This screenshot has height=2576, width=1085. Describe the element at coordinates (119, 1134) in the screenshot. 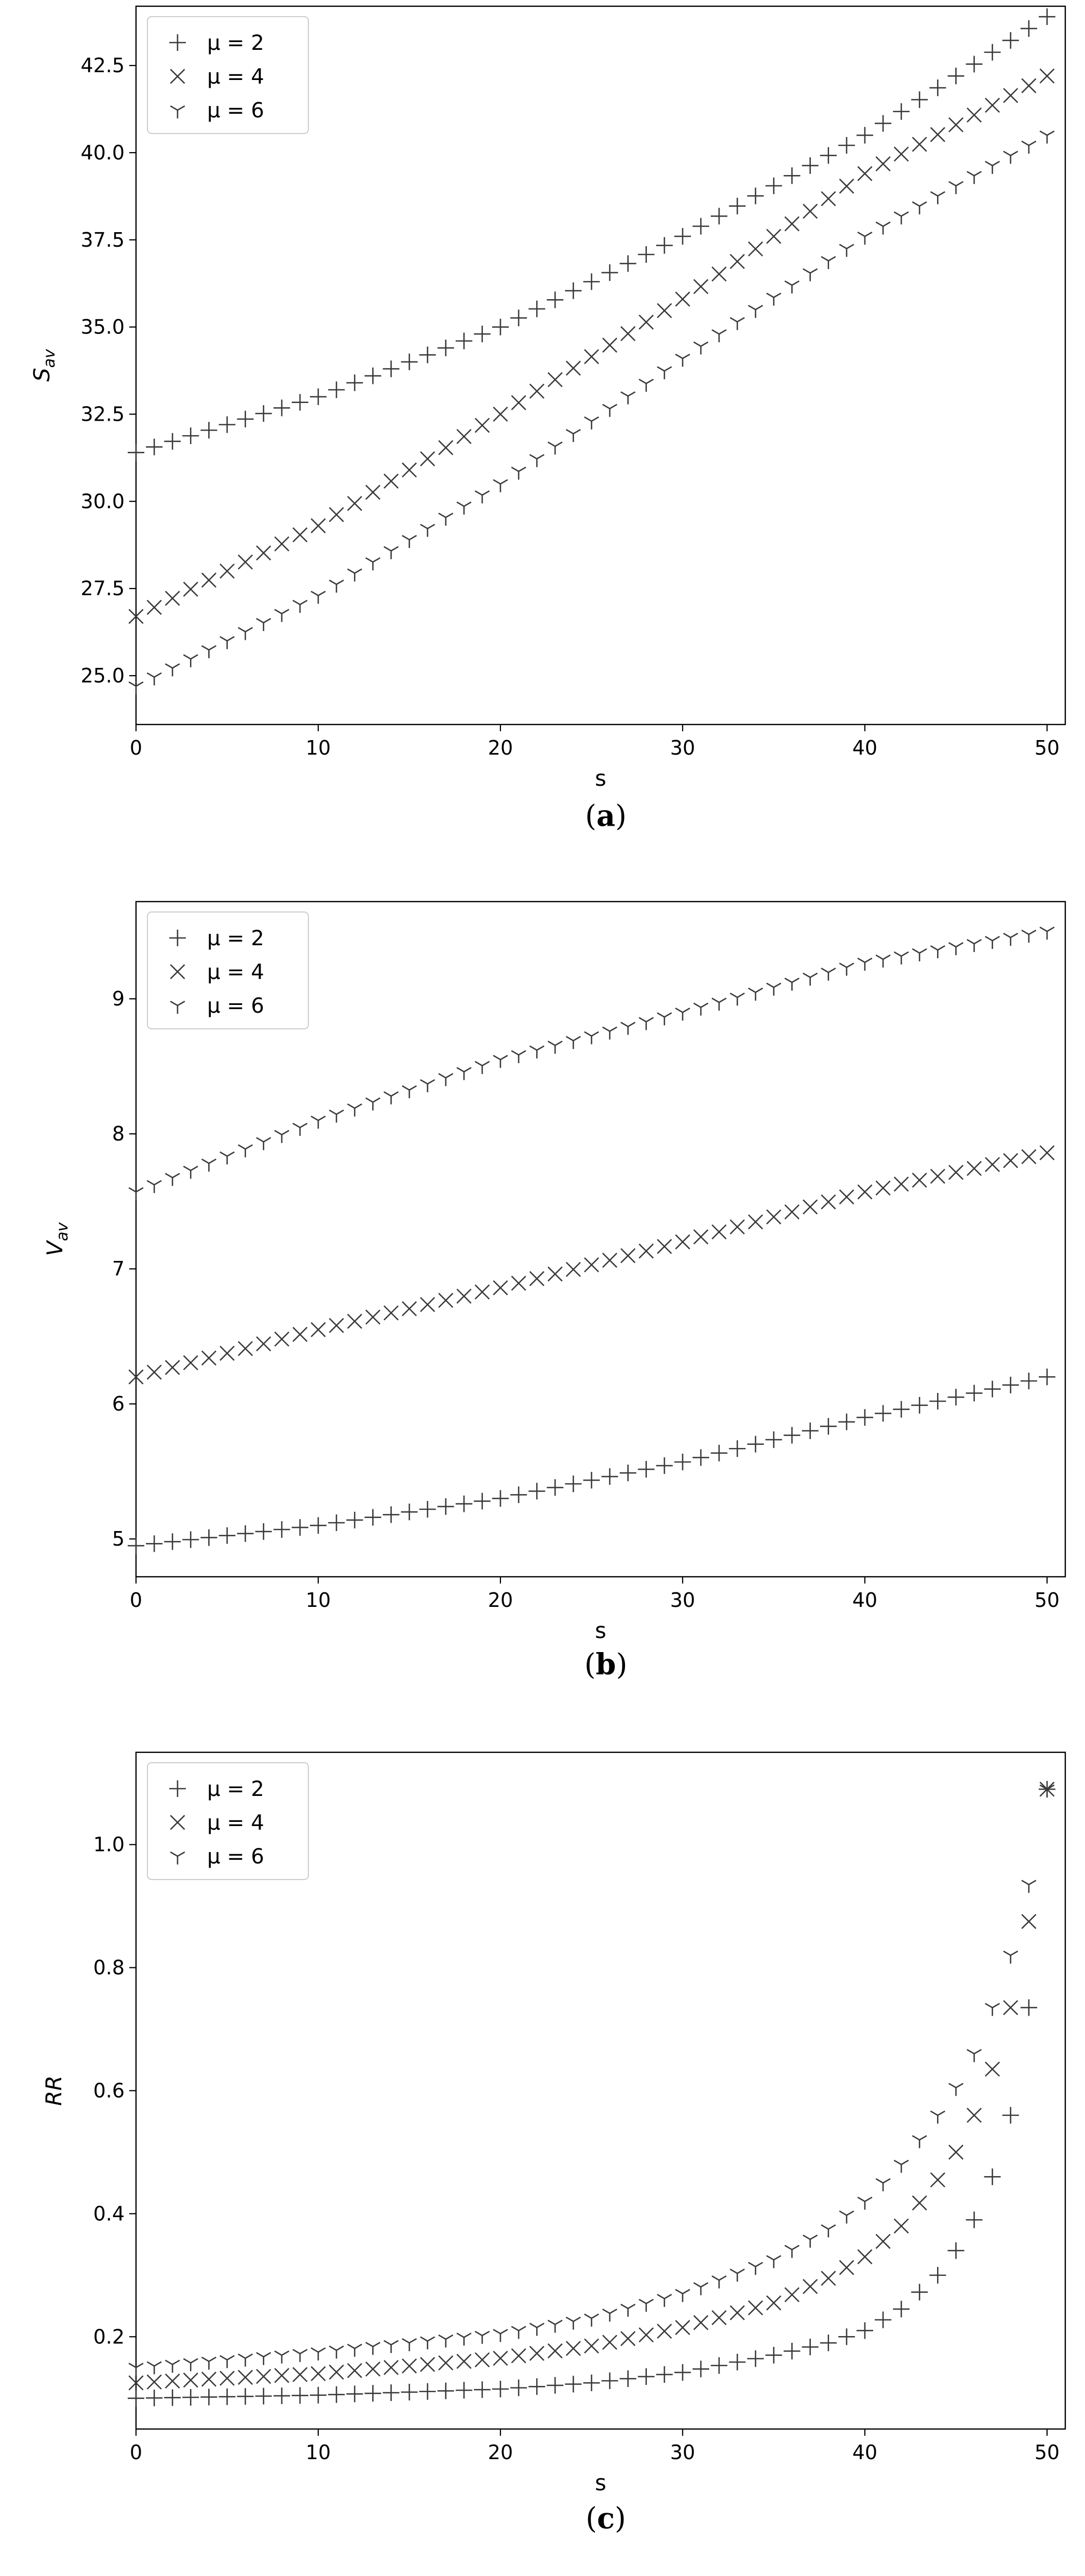

I see `y-tick-label: 8` at that location.